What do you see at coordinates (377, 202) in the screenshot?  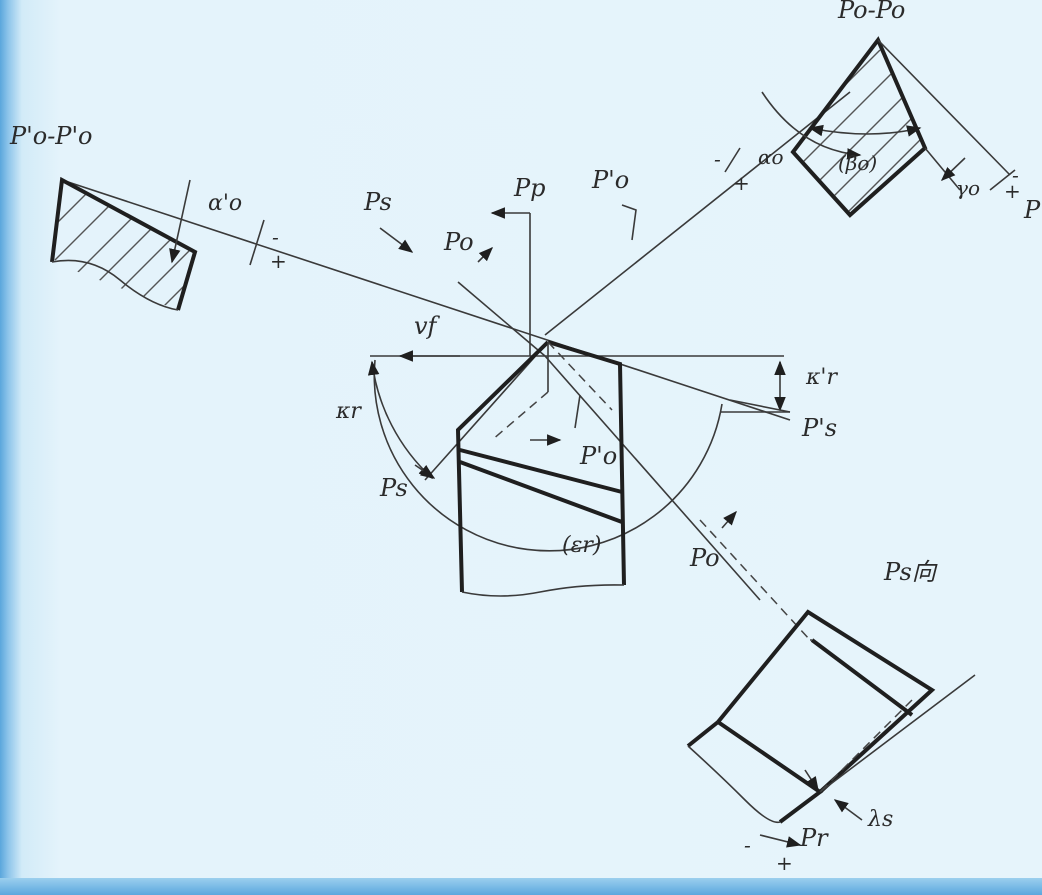 I see `label-ps-top: Ps` at bounding box center [377, 202].